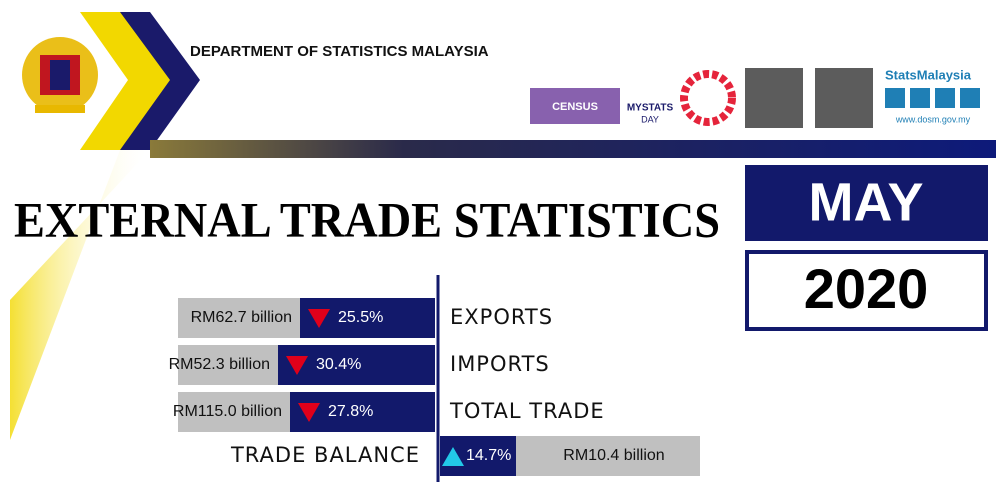 The width and height of the screenshot is (996, 482). What do you see at coordinates (219, 364) in the screenshot?
I see `amount: RM52.3 billion` at bounding box center [219, 364].